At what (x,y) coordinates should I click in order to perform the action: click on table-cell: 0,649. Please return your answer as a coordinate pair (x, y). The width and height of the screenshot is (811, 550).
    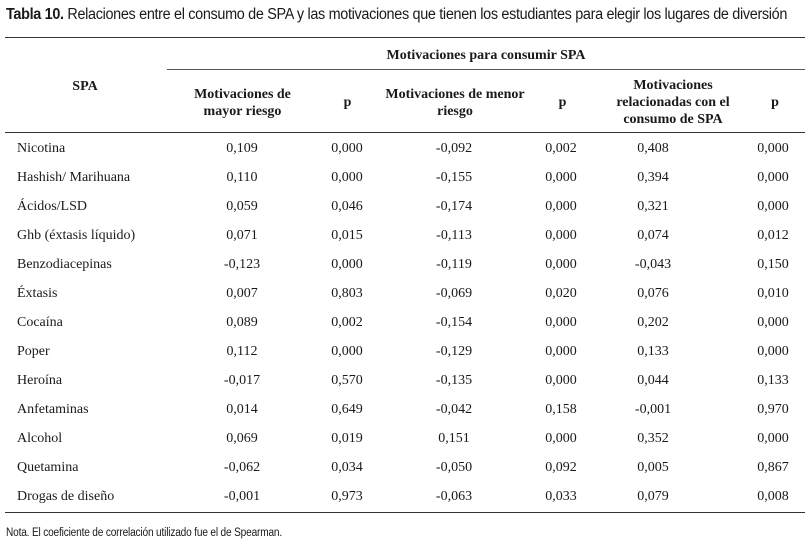
    Looking at the image, I should click on (347, 409).